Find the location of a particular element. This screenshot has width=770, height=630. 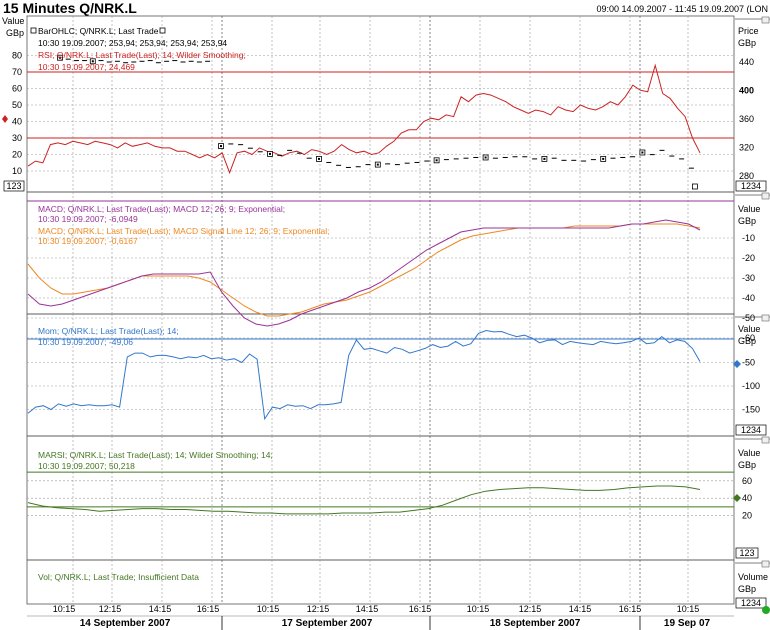

date-range: 09:00 14.09.2007 - 11:45 19.09.2007 (LON is located at coordinates (682, 9).